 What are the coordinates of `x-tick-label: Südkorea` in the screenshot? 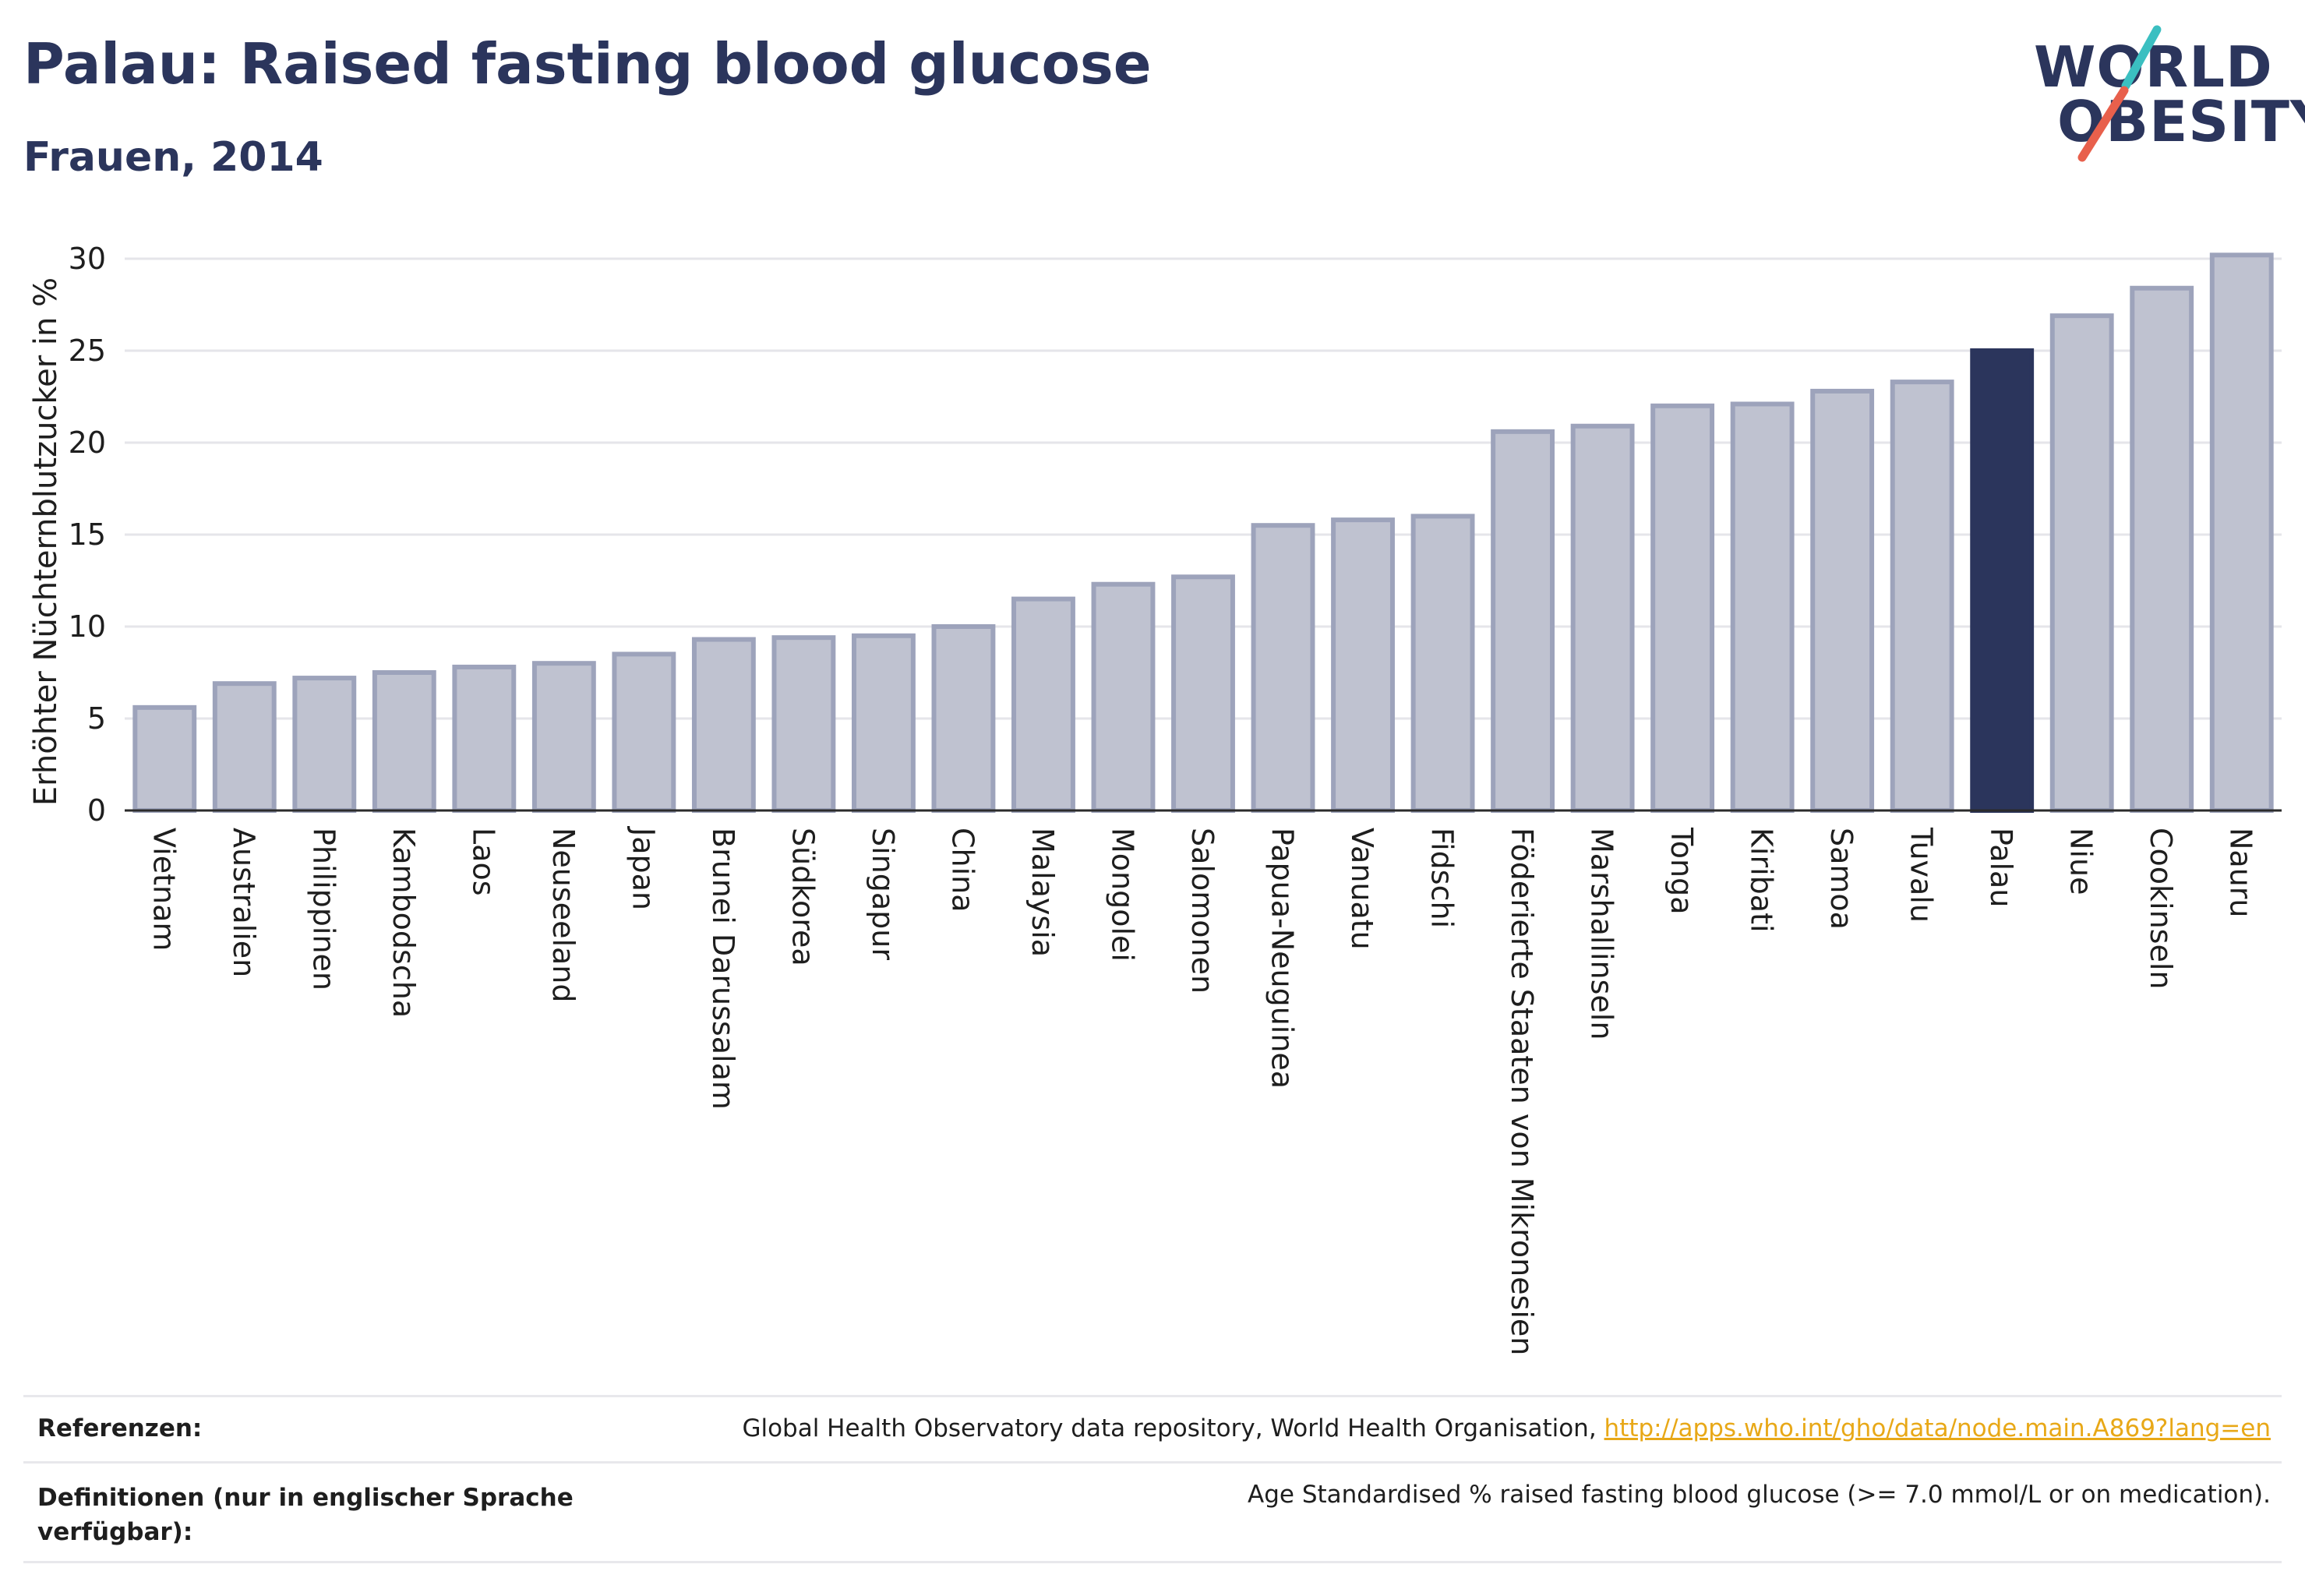 It's located at (803, 897).